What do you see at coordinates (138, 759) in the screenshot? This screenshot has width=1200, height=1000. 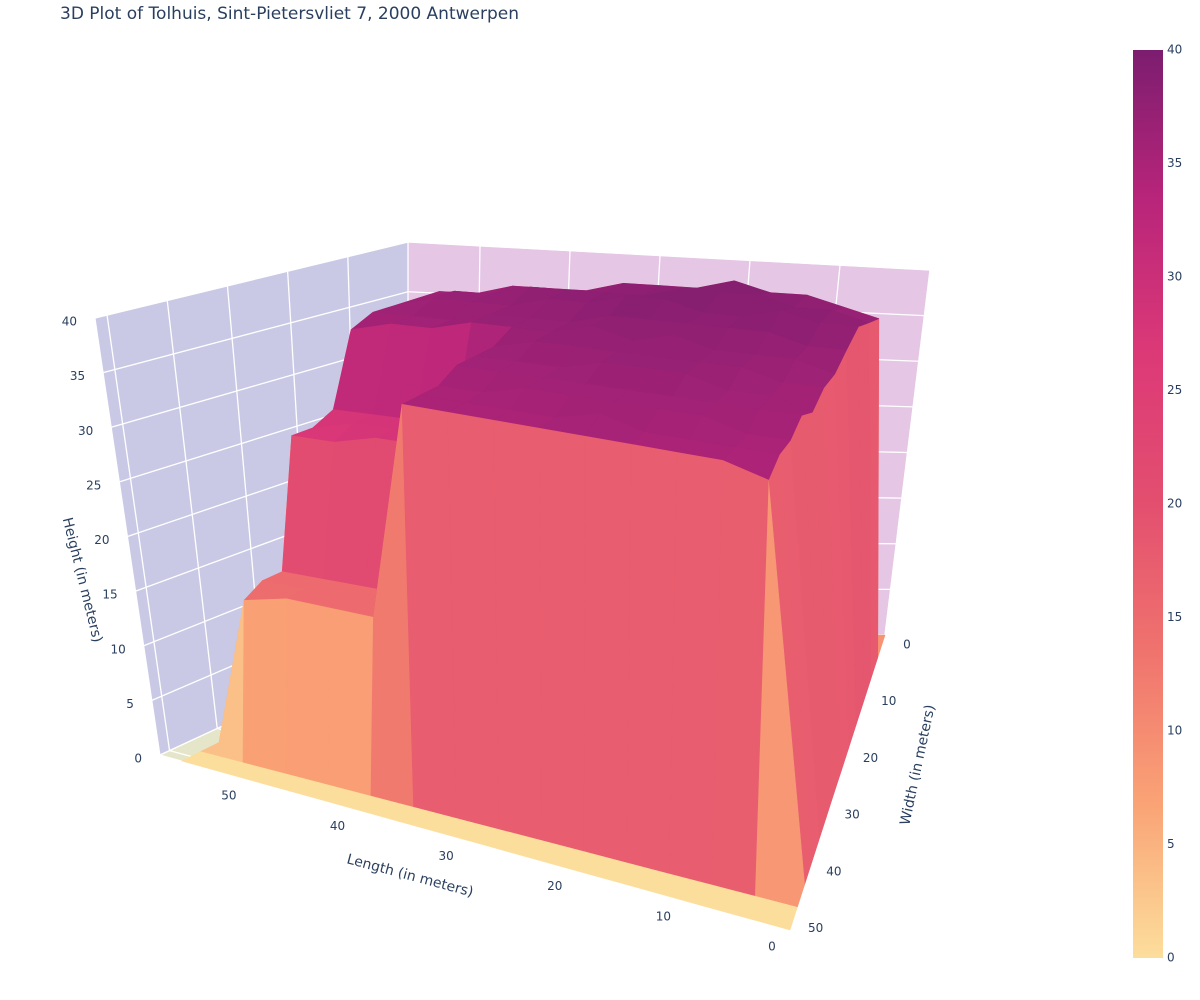 I see `z-tick-label: 0` at bounding box center [138, 759].